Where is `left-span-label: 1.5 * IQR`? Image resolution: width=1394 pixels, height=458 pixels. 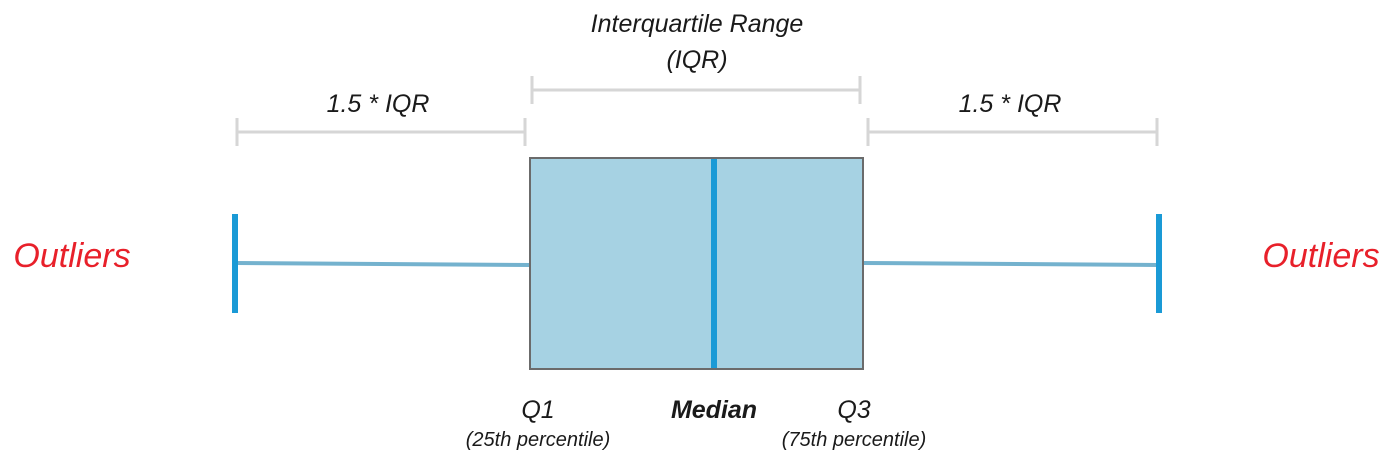 left-span-label: 1.5 * IQR is located at coordinates (378, 104).